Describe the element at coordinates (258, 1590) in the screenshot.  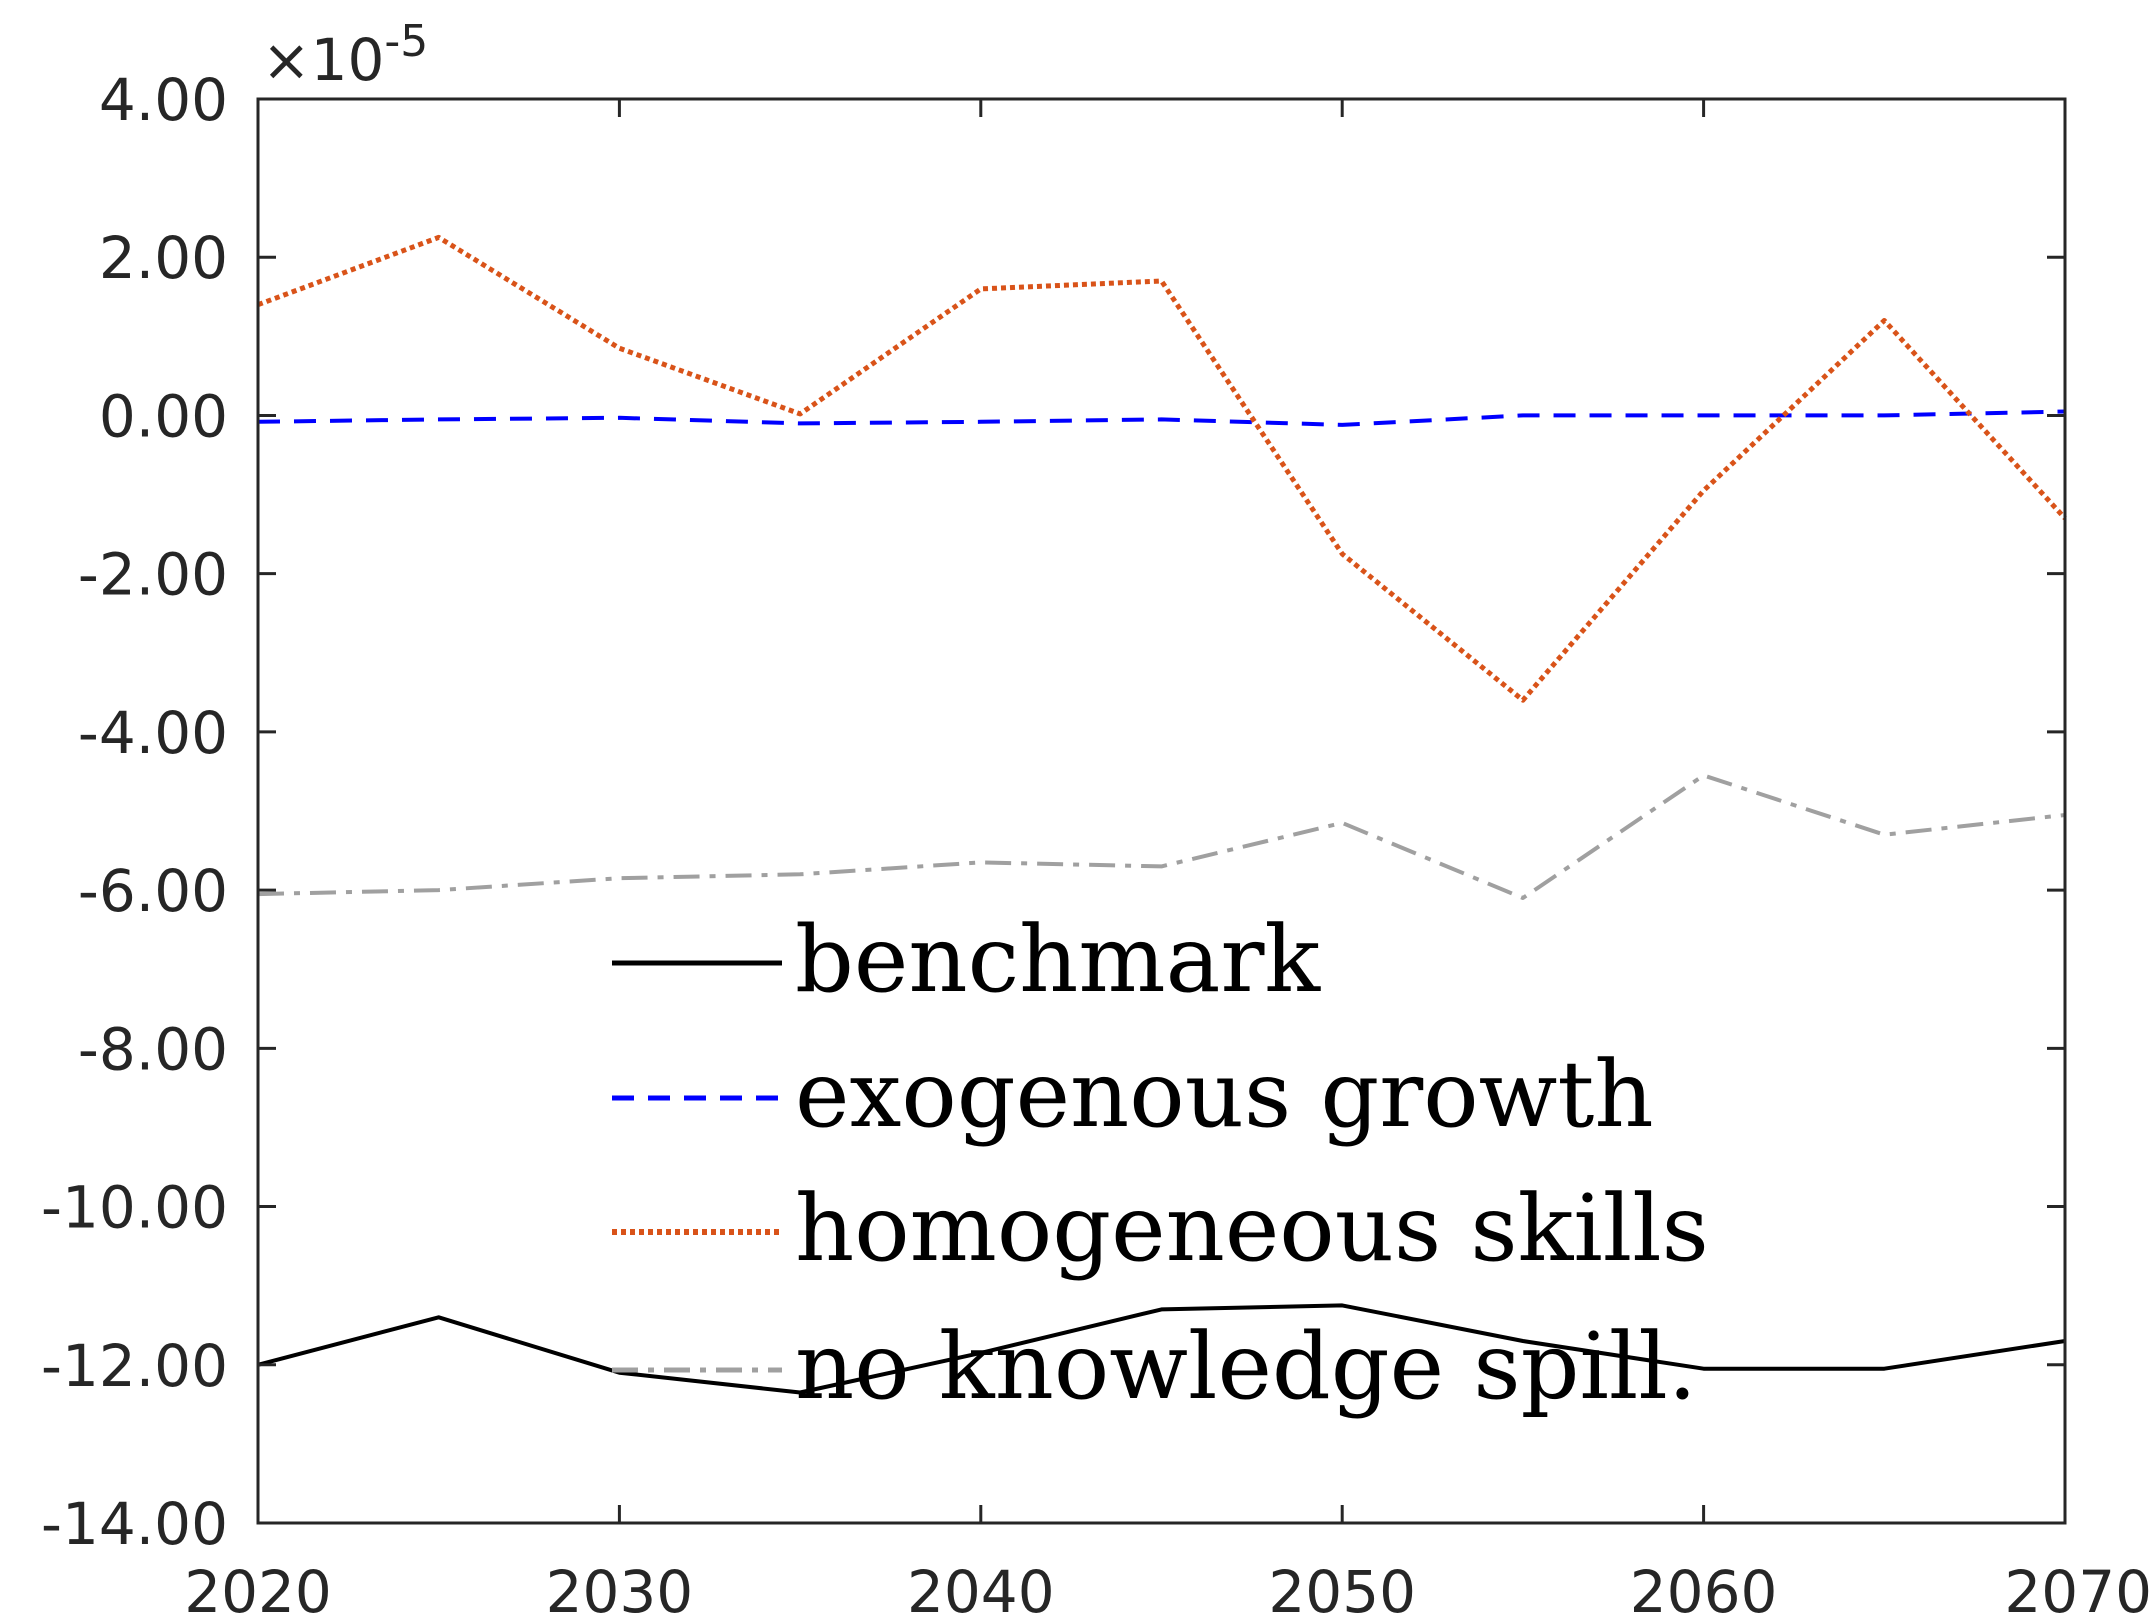
I see `x-tick-label: 2020` at that location.